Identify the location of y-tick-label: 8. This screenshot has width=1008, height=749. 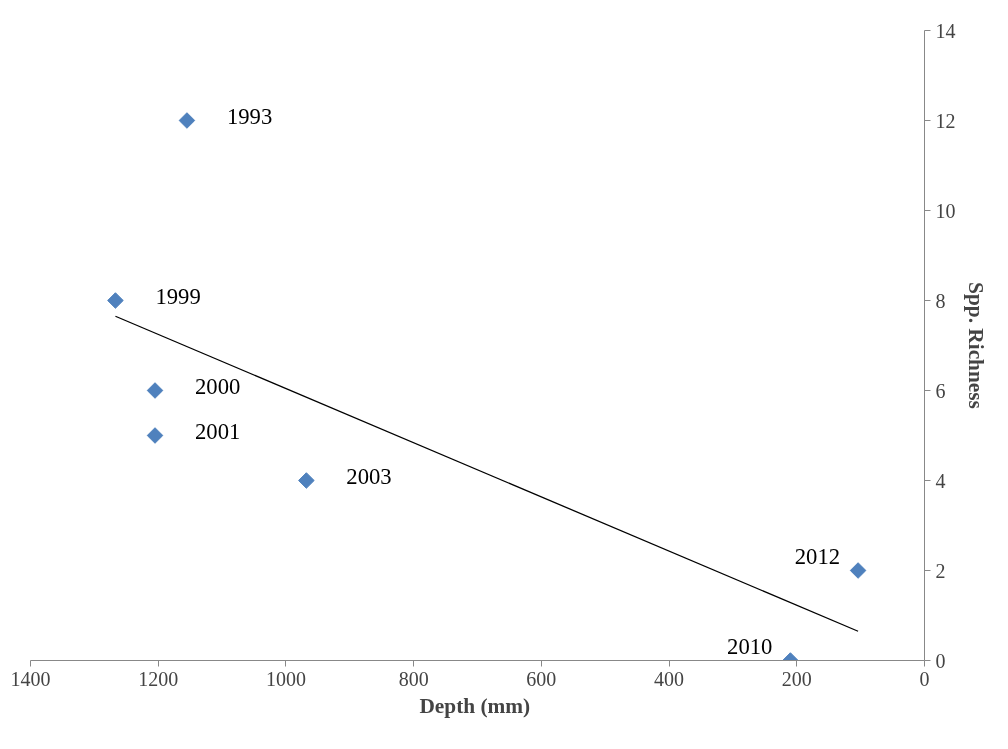
(940, 300).